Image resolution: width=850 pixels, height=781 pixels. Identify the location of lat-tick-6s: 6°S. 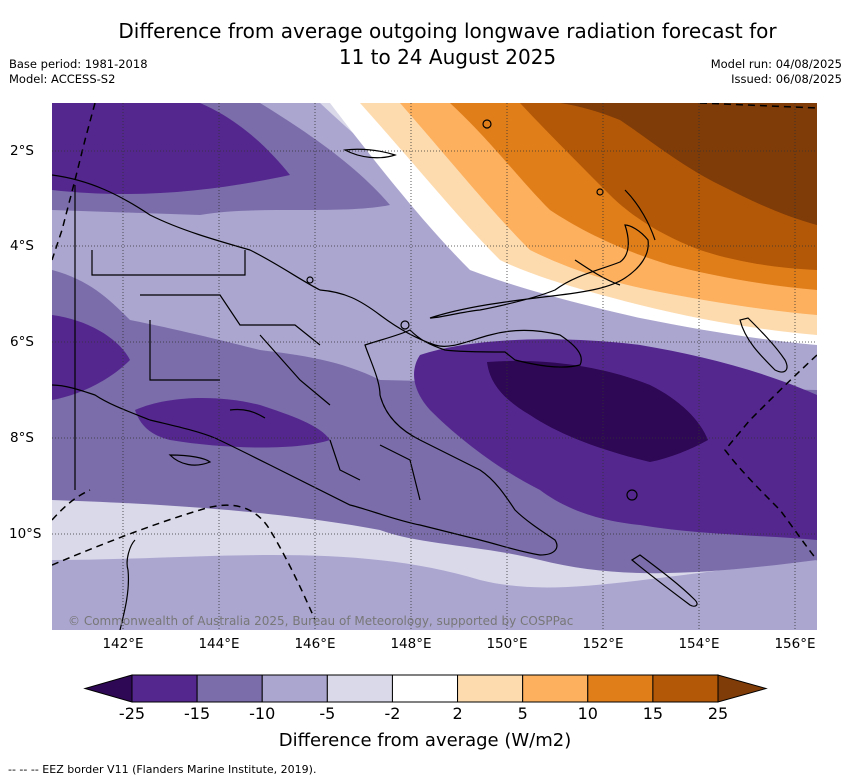
(22, 342).